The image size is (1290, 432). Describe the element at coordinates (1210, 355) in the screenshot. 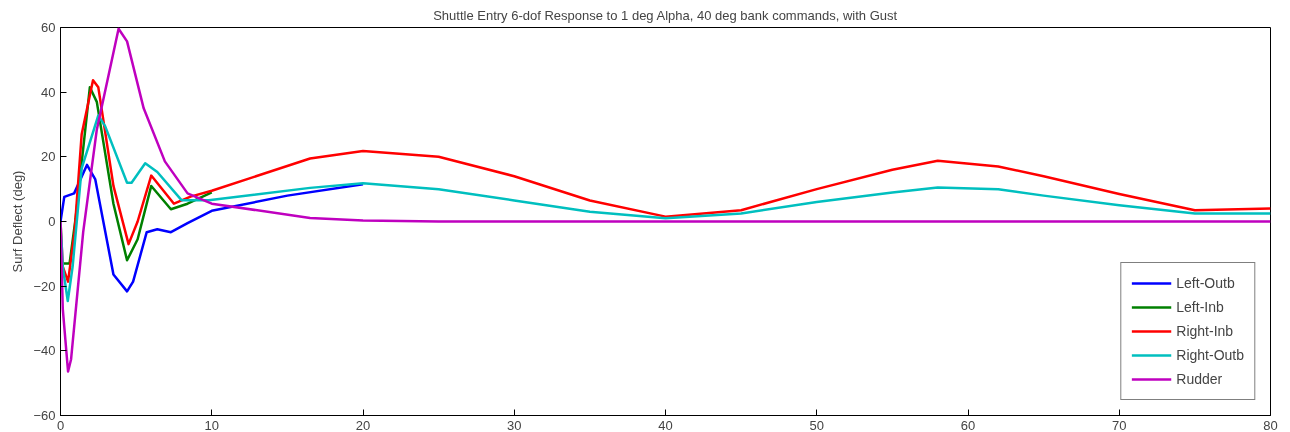

I see `legend-label: Right-Outb` at that location.